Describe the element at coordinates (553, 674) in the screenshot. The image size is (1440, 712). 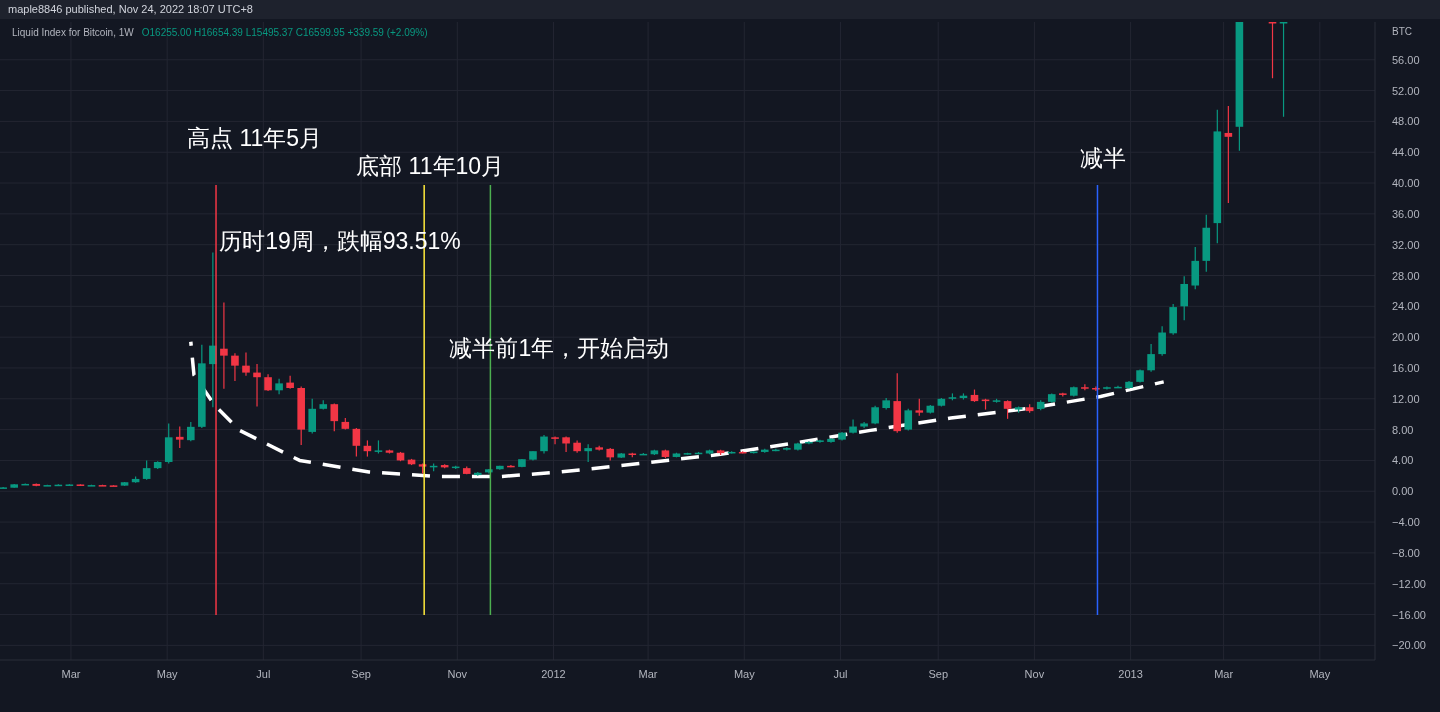
I see `x-tick-label: 2012` at that location.